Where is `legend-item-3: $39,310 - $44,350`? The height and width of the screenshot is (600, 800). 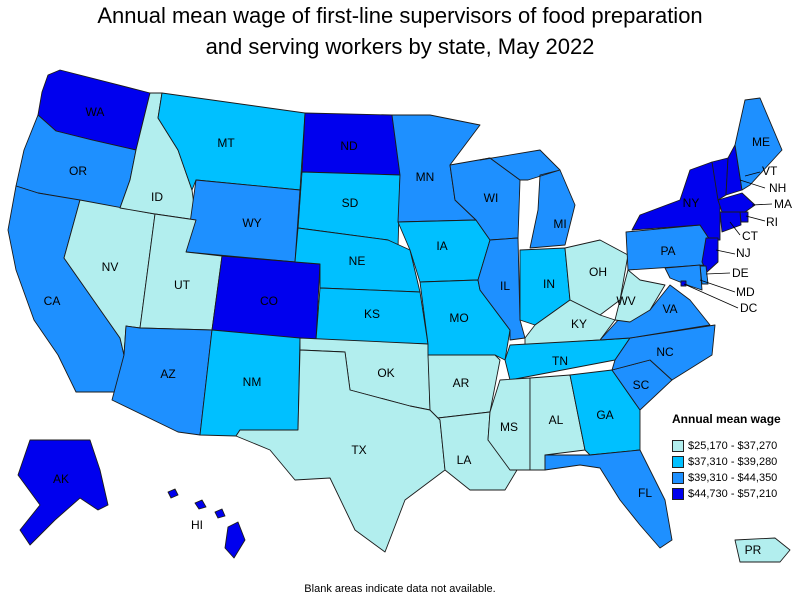 legend-item-3: $39,310 - $44,350 is located at coordinates (736, 478).